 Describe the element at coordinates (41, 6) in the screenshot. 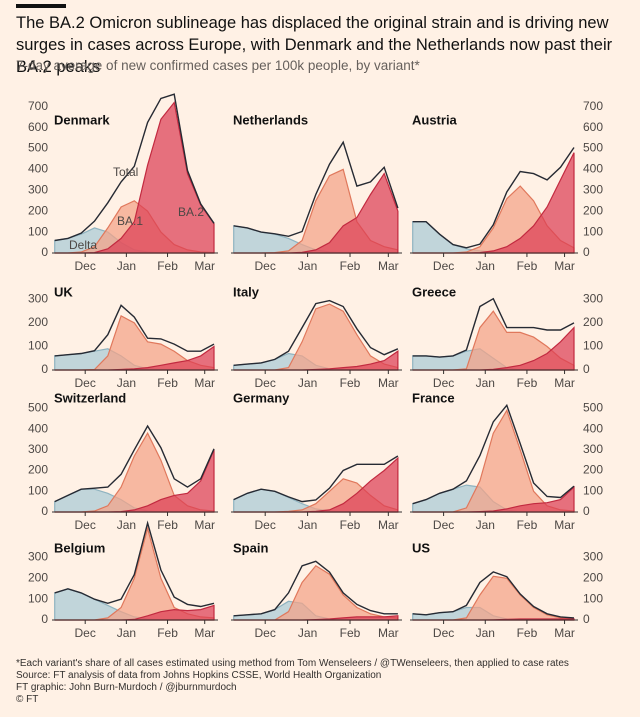

I see `header-rule` at that location.